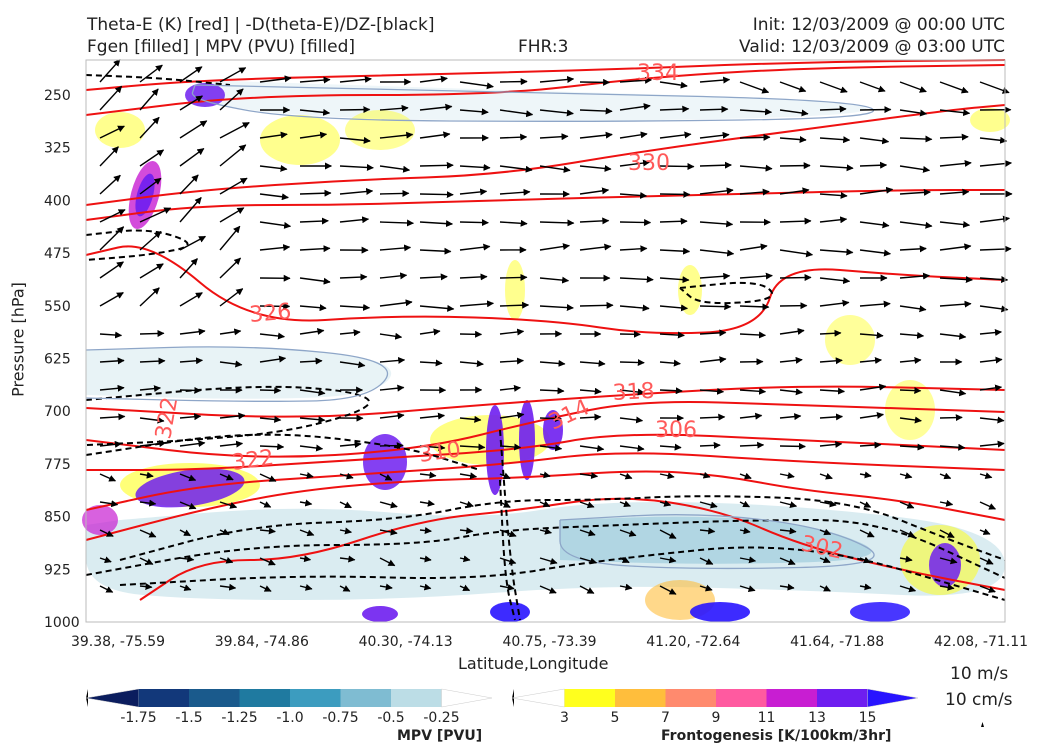 This screenshot has width=1050, height=750. Describe the element at coordinates (676, 430) in the screenshot. I see `theta-e-label-5: 306` at that location.